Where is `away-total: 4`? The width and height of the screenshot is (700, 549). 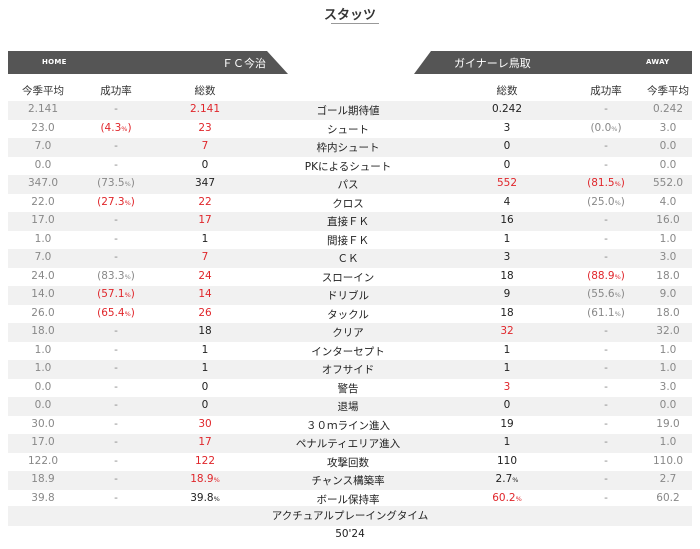
away-total: 4 is located at coordinates (507, 201).